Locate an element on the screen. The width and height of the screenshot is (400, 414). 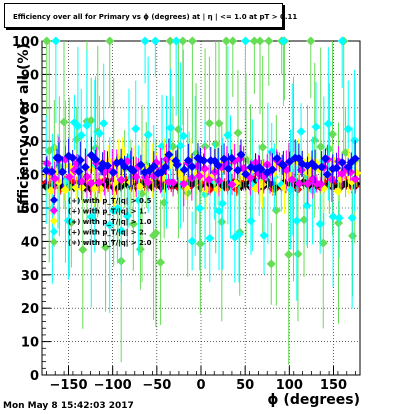
legend-label: (+) with p_T/|q| > 1.0 is located at coordinates (110, 222).